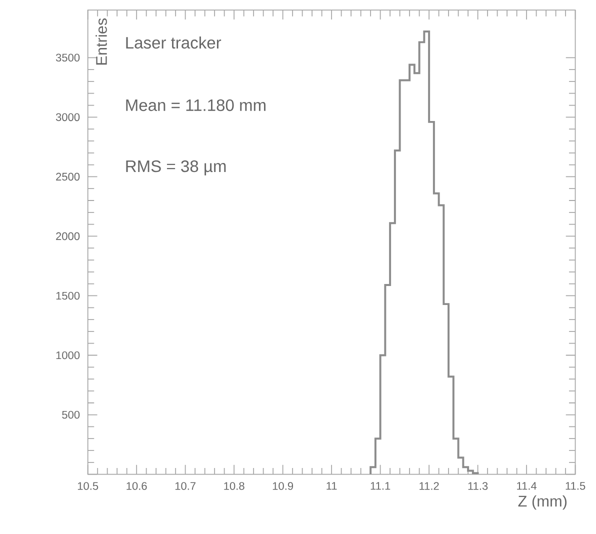 The image size is (596, 534). Describe the element at coordinates (136, 486) in the screenshot. I see `x-tick-label: 10.6` at that location.